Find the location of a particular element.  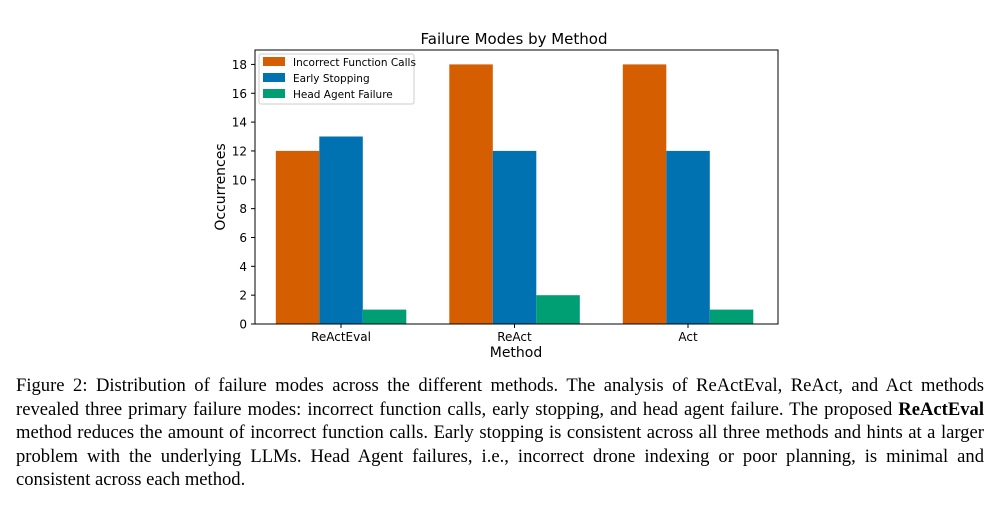

x-tick-label: ReActEval is located at coordinates (341, 337).